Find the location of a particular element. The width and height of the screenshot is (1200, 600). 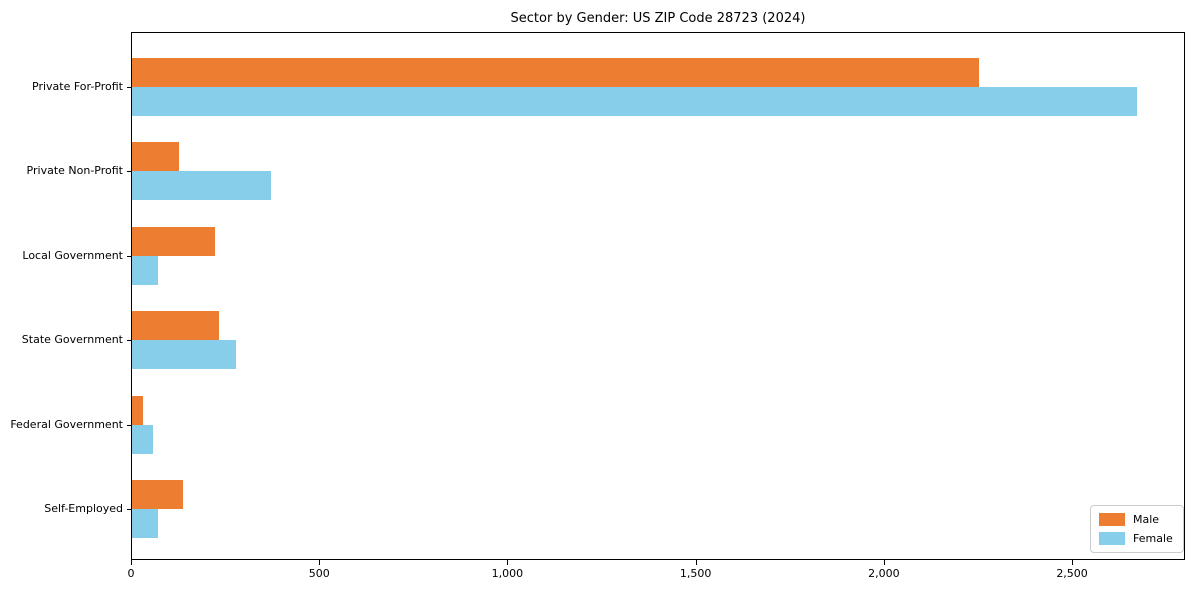

category-label: Private Non-Profit is located at coordinates (74, 171).